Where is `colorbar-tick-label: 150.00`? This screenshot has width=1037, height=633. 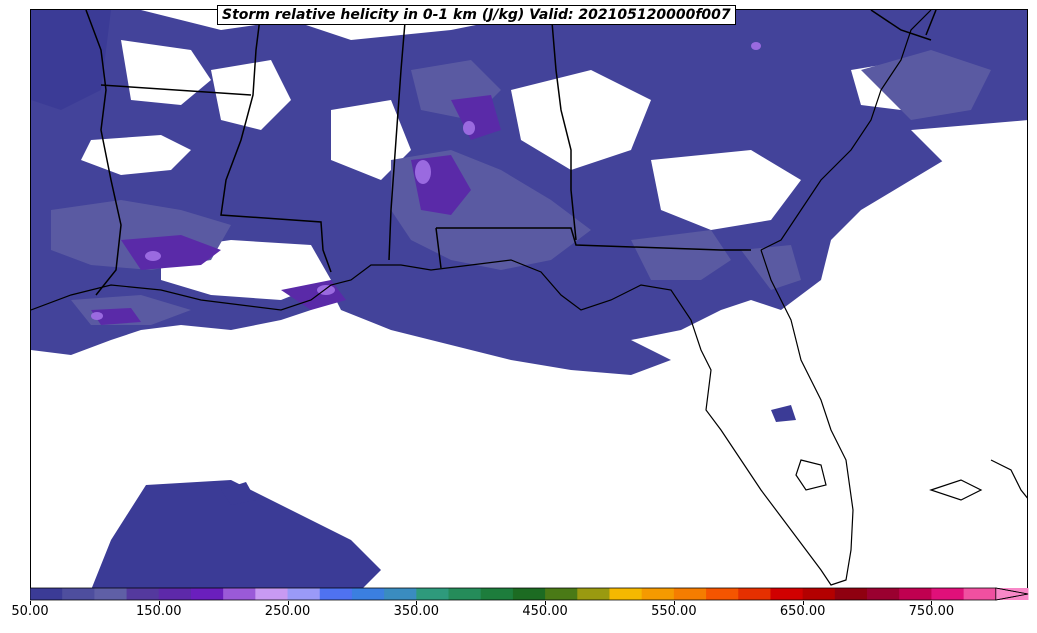 colorbar-tick-label: 150.00 is located at coordinates (159, 611).